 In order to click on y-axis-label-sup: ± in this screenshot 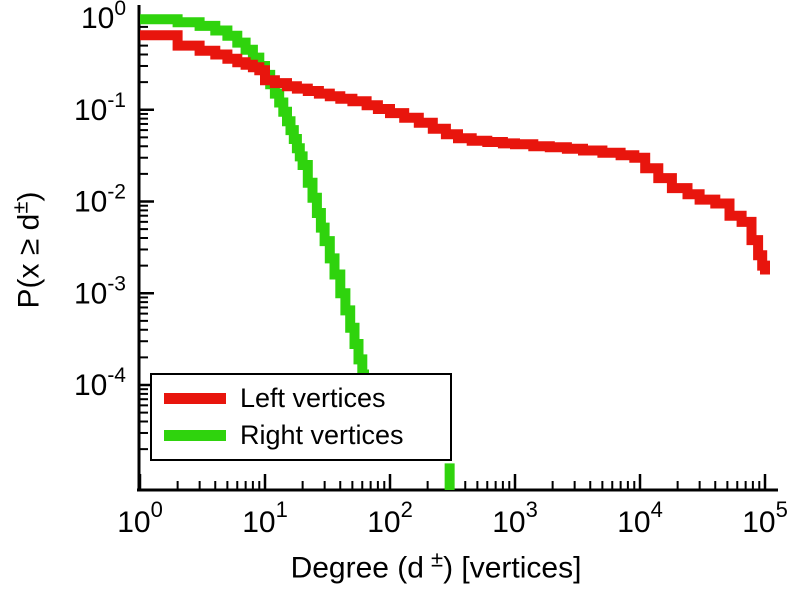, I will do `click(20, 207)`.